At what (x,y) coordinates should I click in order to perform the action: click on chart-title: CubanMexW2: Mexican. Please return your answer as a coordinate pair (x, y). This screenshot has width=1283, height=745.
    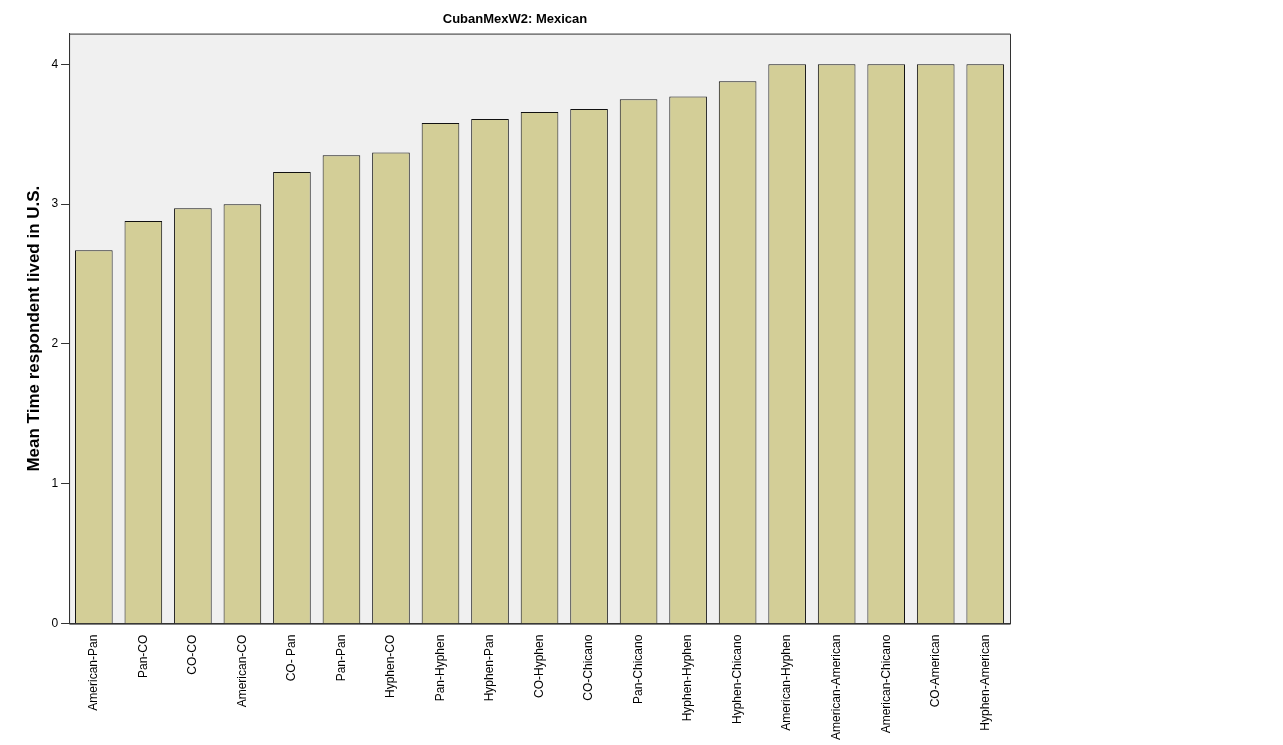
    Looking at the image, I should click on (515, 19).